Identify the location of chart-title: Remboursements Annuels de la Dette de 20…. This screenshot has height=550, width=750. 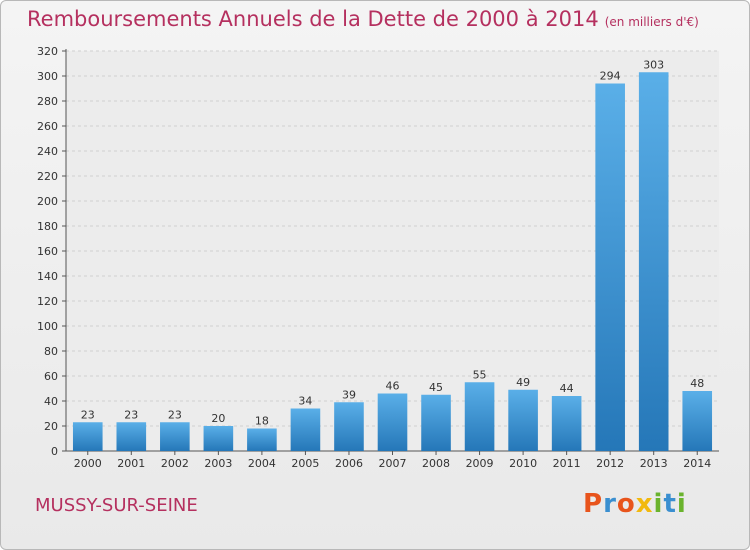
(363, 19).